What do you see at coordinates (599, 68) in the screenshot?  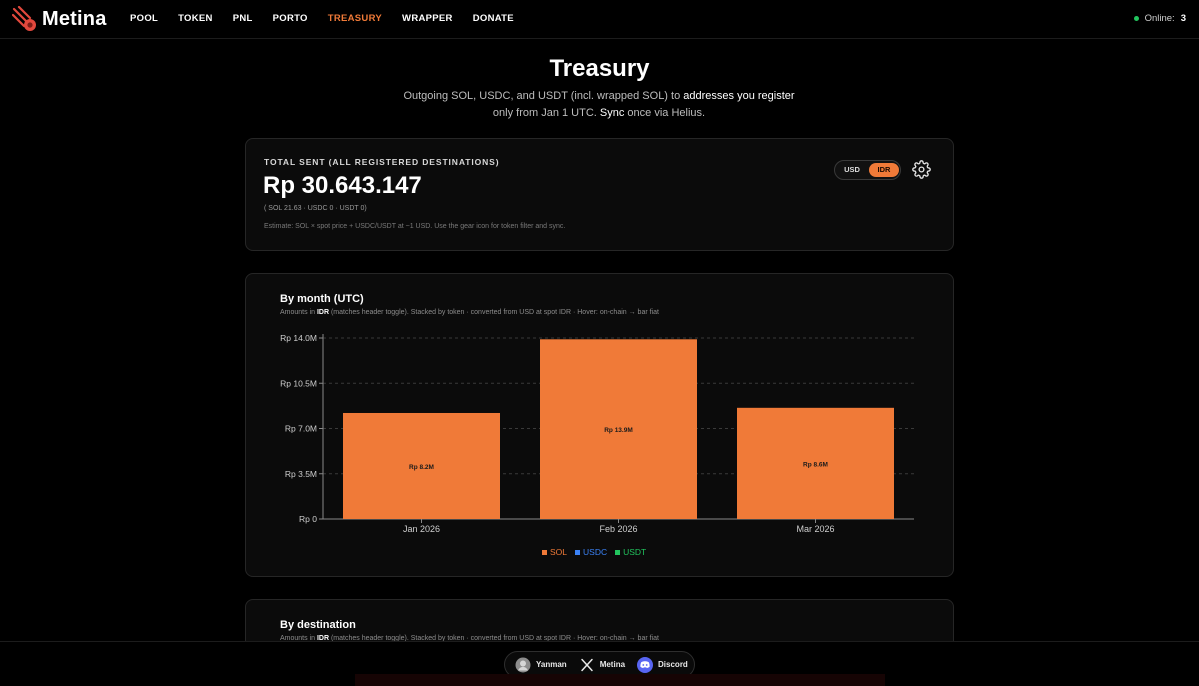 I see `page-title: Treasury` at bounding box center [599, 68].